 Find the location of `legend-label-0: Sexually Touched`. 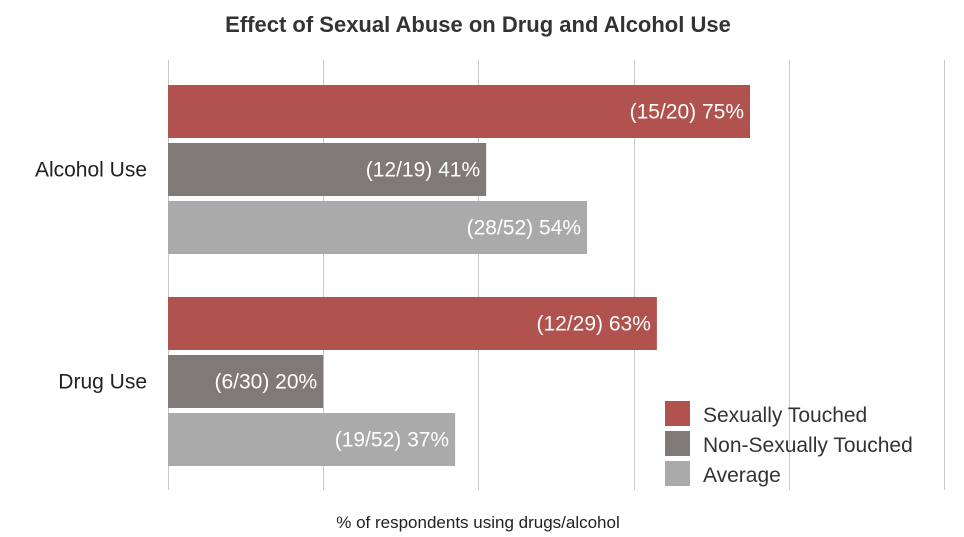

legend-label-0: Sexually Touched is located at coordinates (785, 415).